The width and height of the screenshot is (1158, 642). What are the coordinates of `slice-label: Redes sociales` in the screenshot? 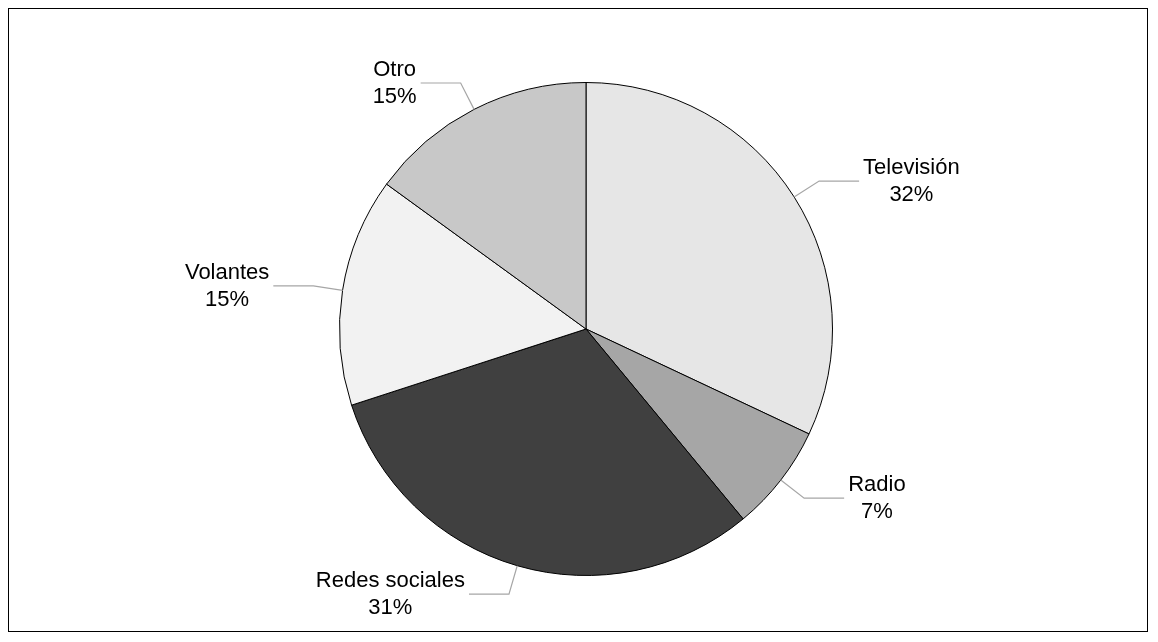 It's located at (390, 580).